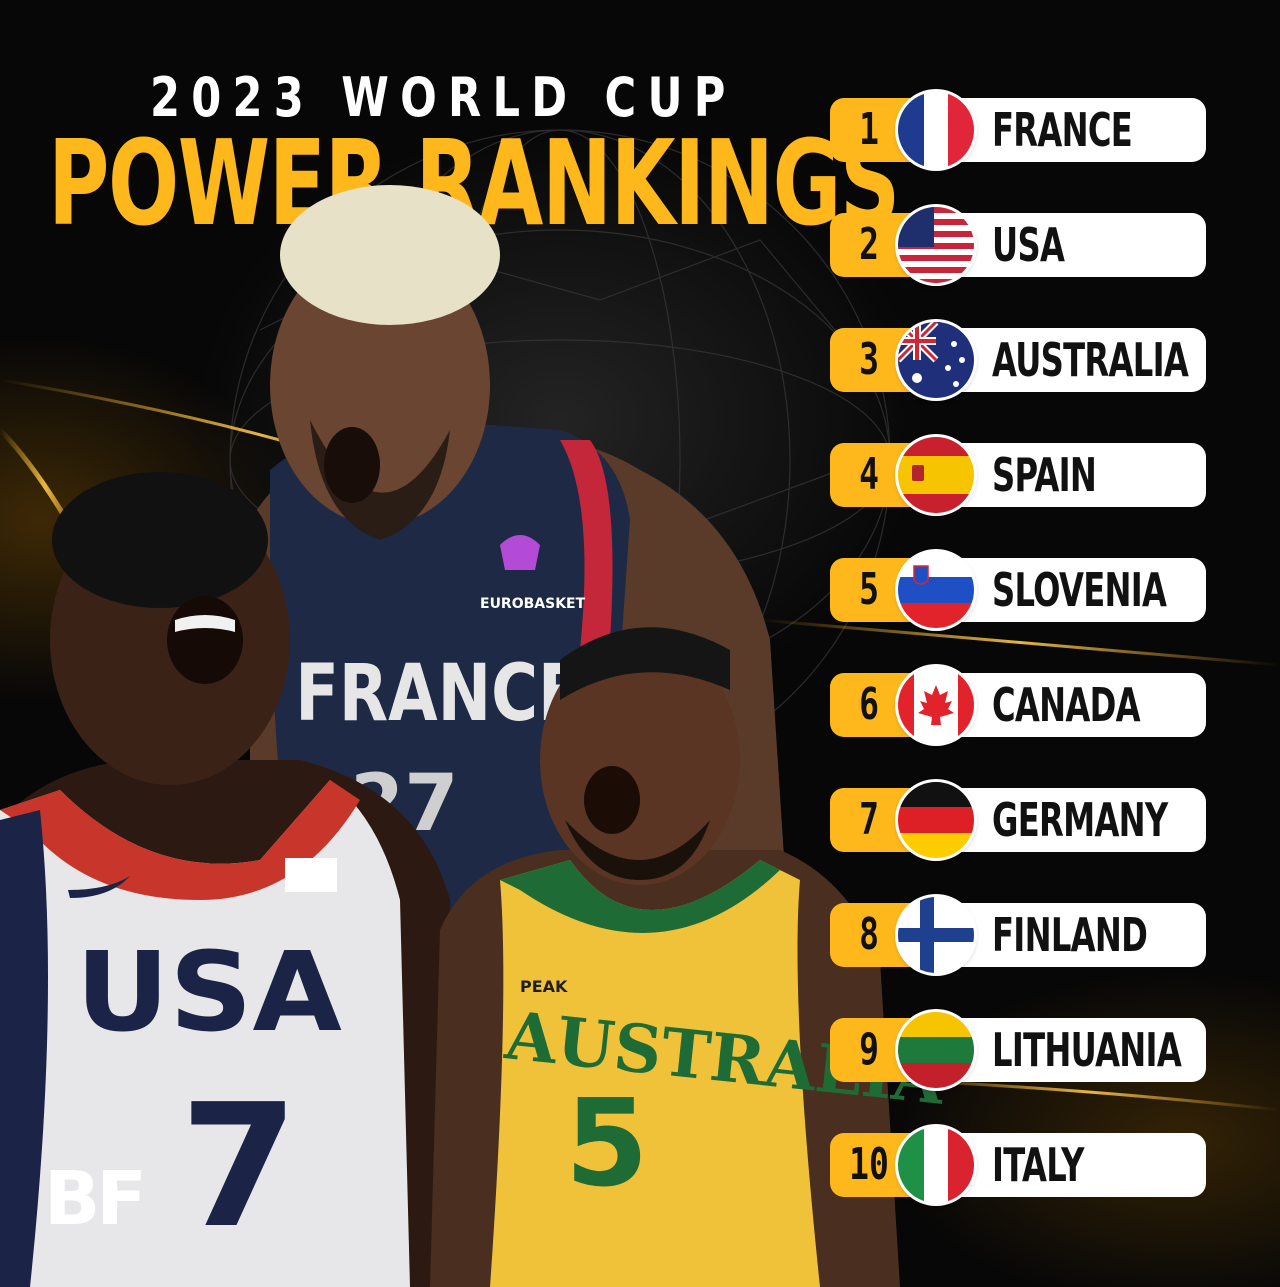 The height and width of the screenshot is (1287, 1280). What do you see at coordinates (869, 1049) in the screenshot?
I see `rank-number: 9` at bounding box center [869, 1049].